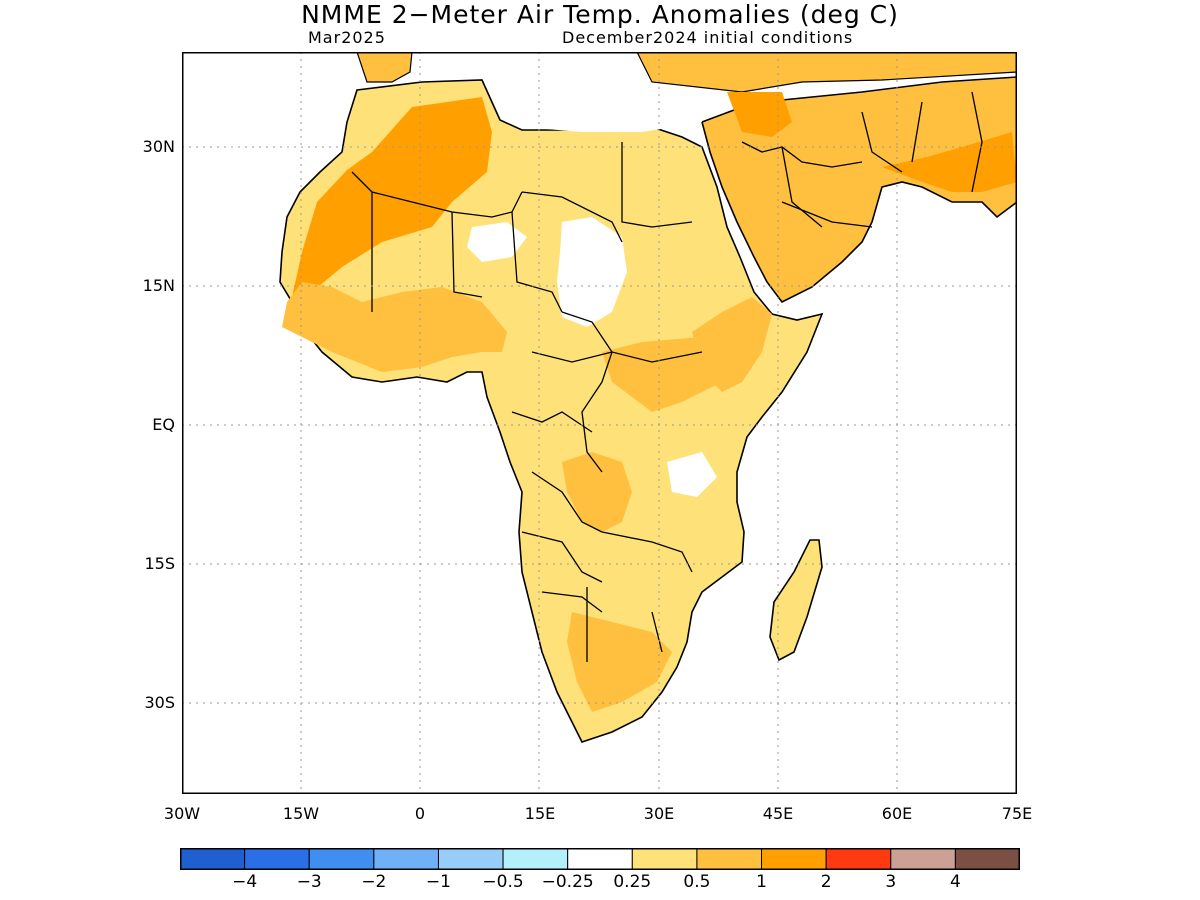  What do you see at coordinates (697, 882) in the screenshot?
I see `colorbar-label: 0.5` at bounding box center [697, 882].